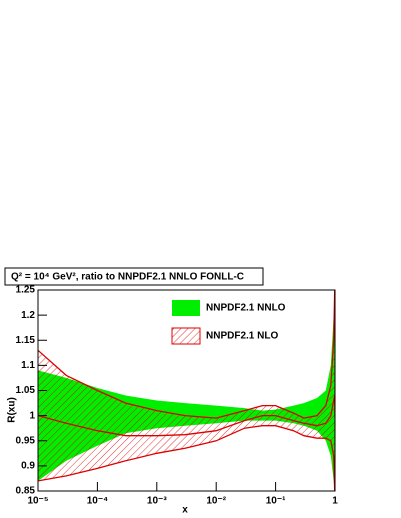 The image size is (401, 518). Describe the element at coordinates (242, 336) in the screenshot. I see `legend-label: NNPDF2.1 NLO` at that location.